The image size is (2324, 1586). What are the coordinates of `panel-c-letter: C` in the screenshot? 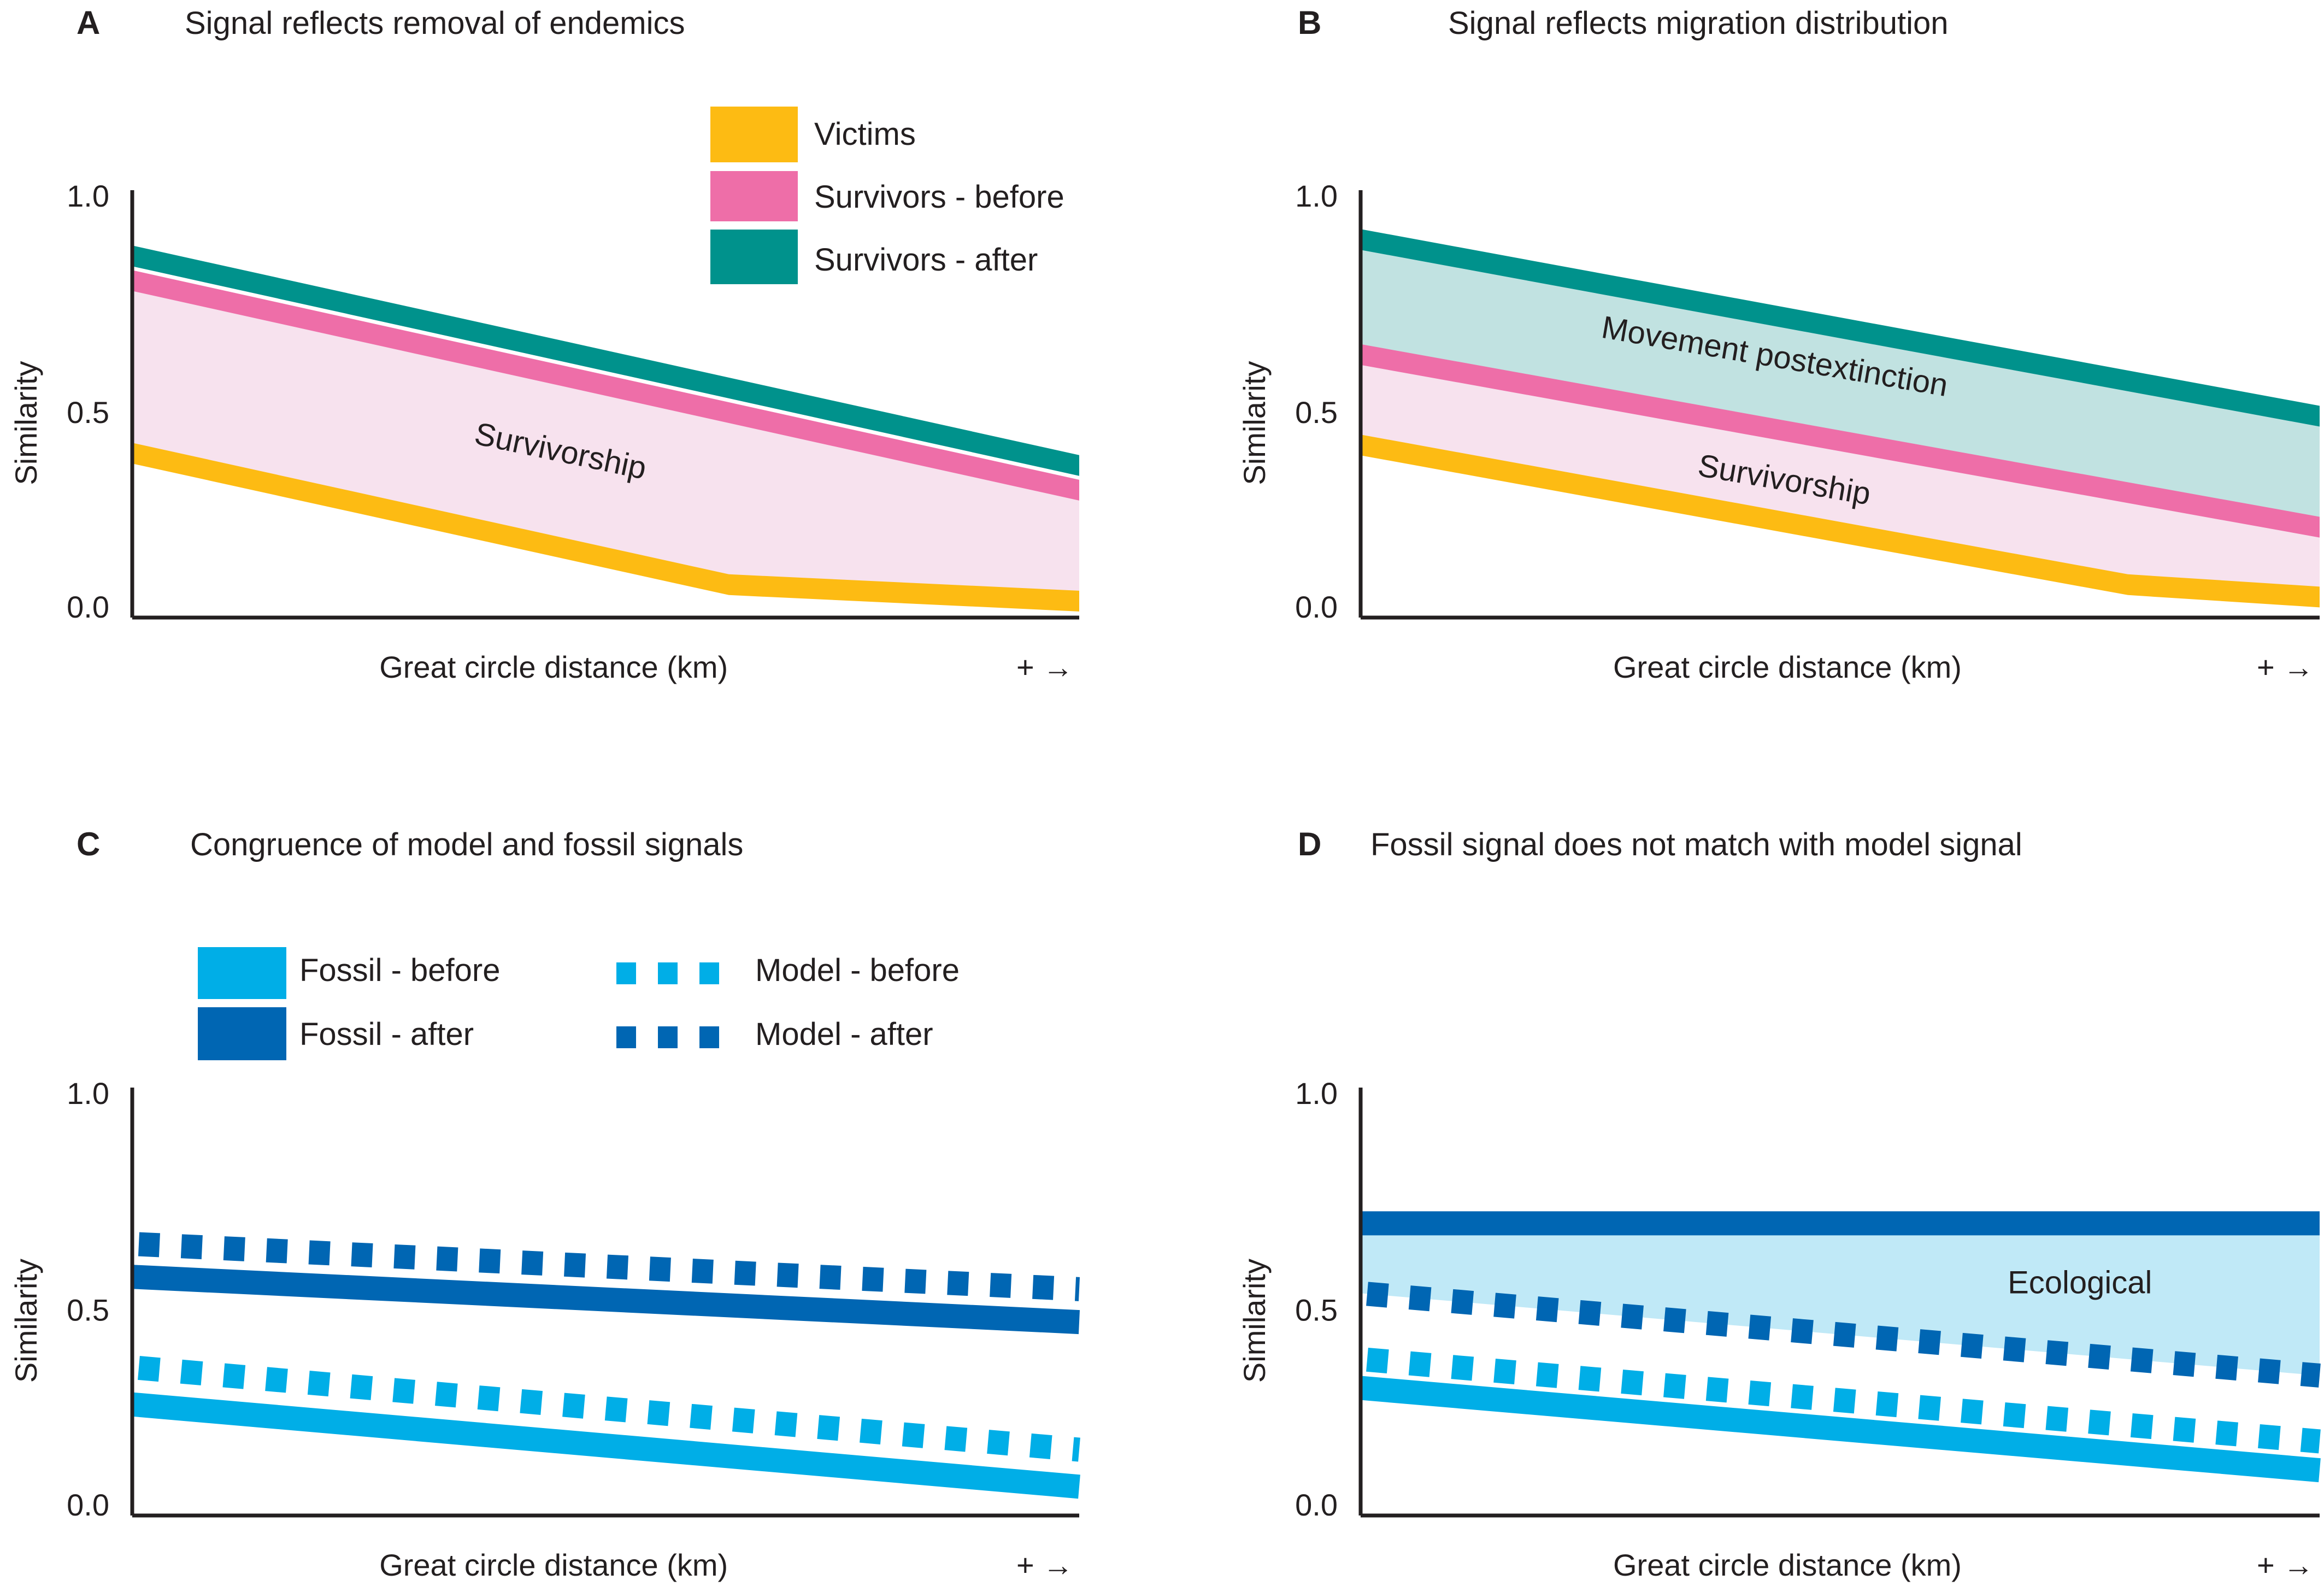 It's located at (88, 844).